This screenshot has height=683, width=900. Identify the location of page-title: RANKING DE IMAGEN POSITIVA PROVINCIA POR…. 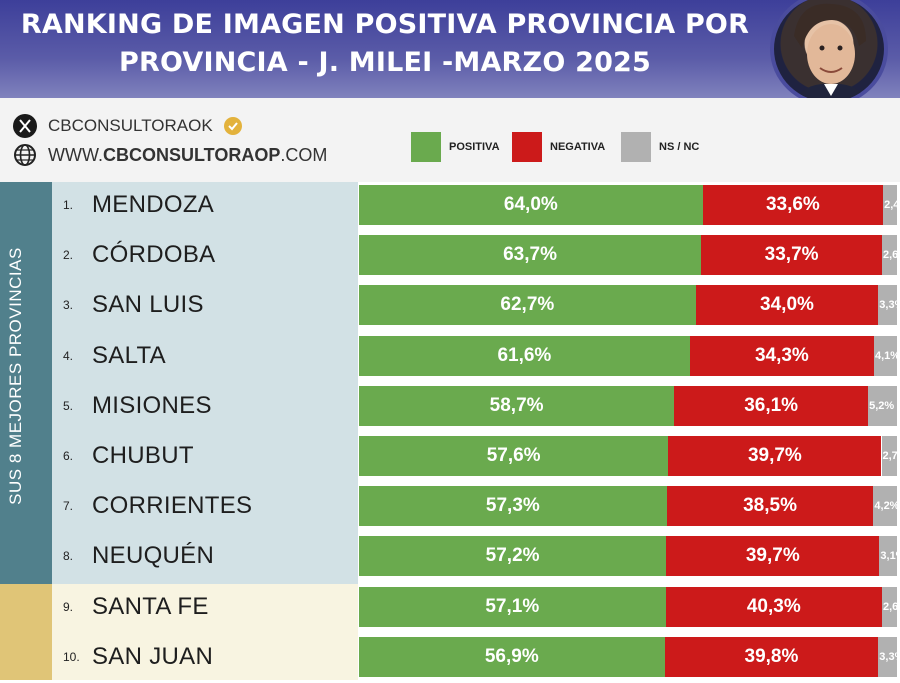
(385, 44).